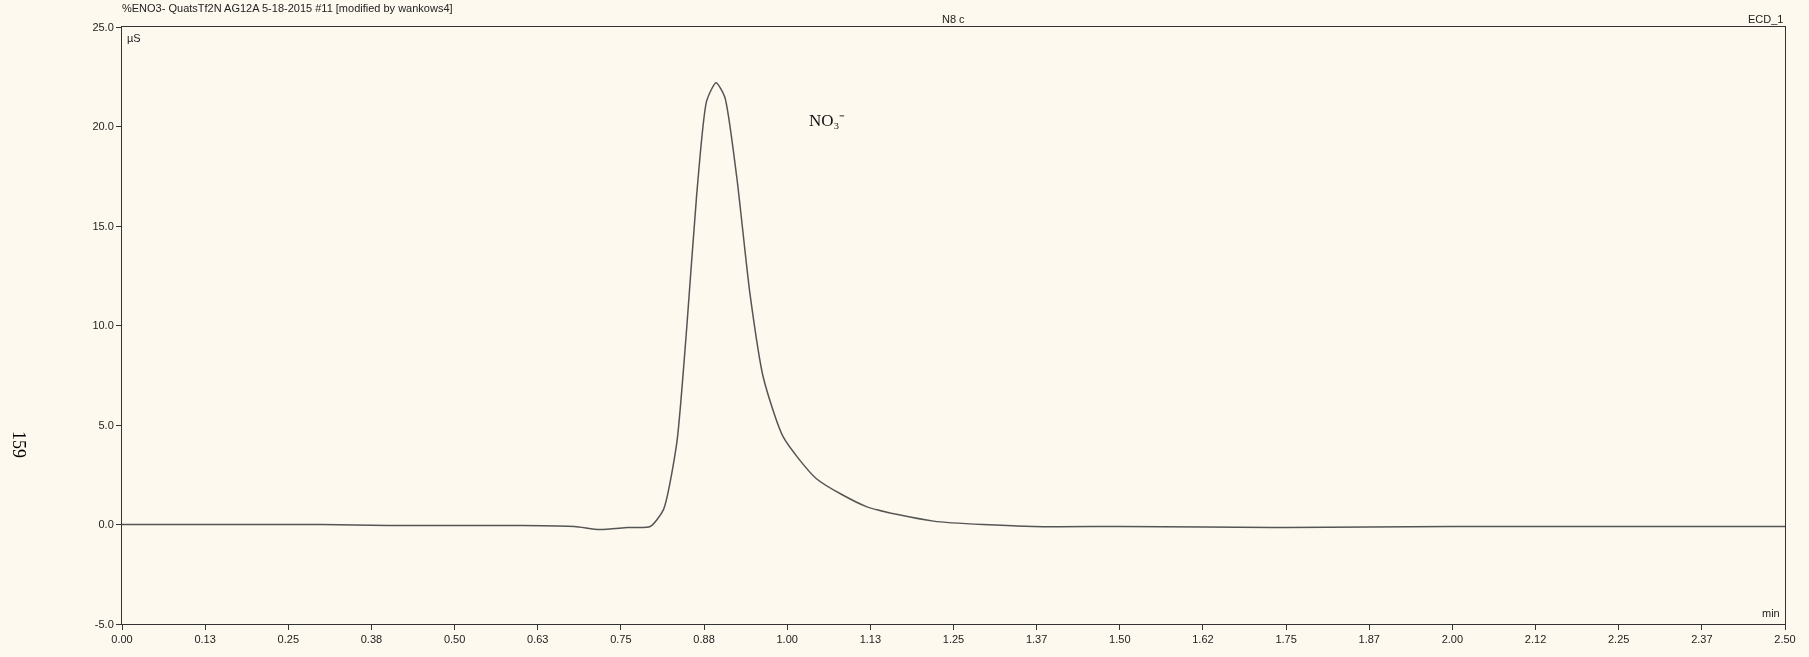 This screenshot has width=1809, height=657. Describe the element at coordinates (104, 623) in the screenshot. I see `y-tick-label: -5.0` at that location.